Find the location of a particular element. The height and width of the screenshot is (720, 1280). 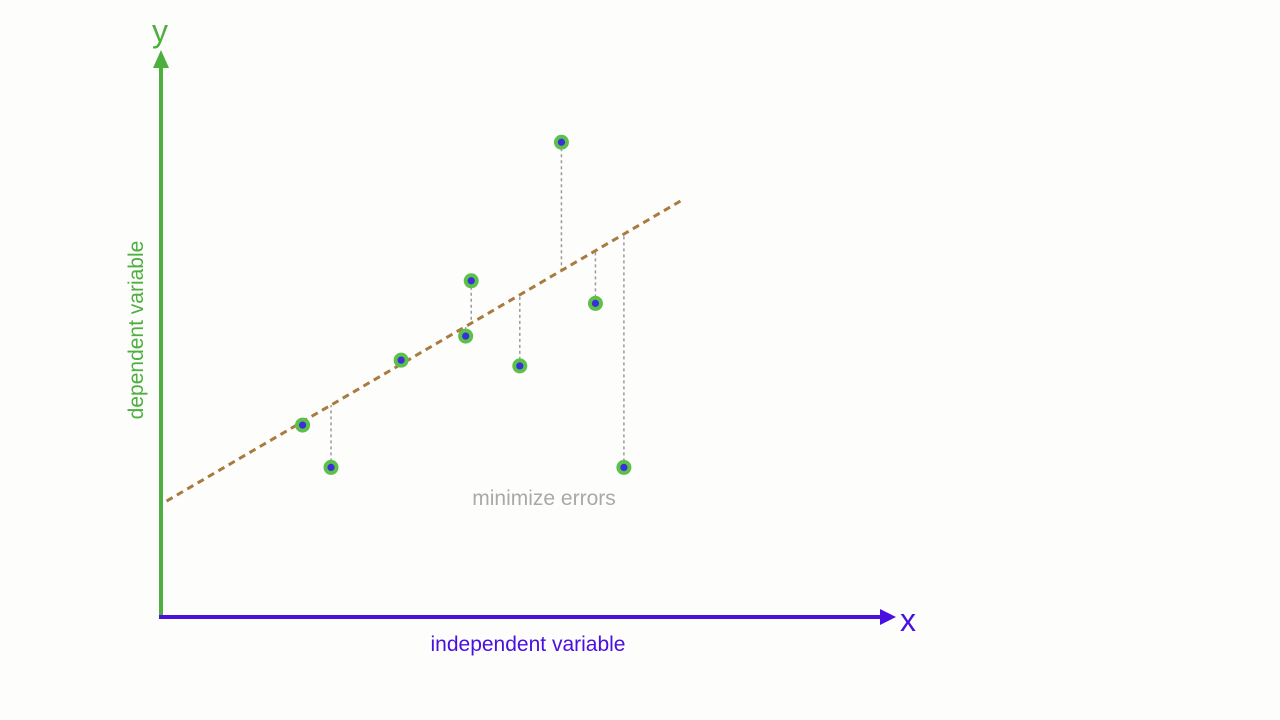

data-points-group is located at coordinates (463, 304).